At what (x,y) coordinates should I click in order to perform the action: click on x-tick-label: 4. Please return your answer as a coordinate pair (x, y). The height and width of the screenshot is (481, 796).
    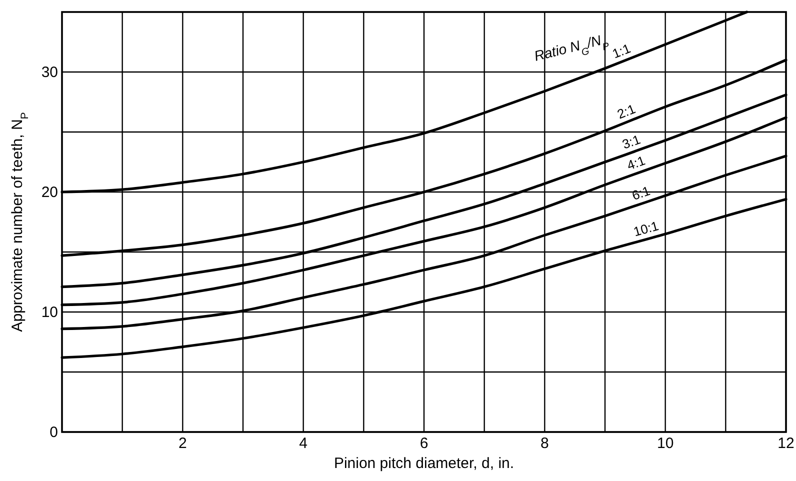
    Looking at the image, I should click on (303, 443).